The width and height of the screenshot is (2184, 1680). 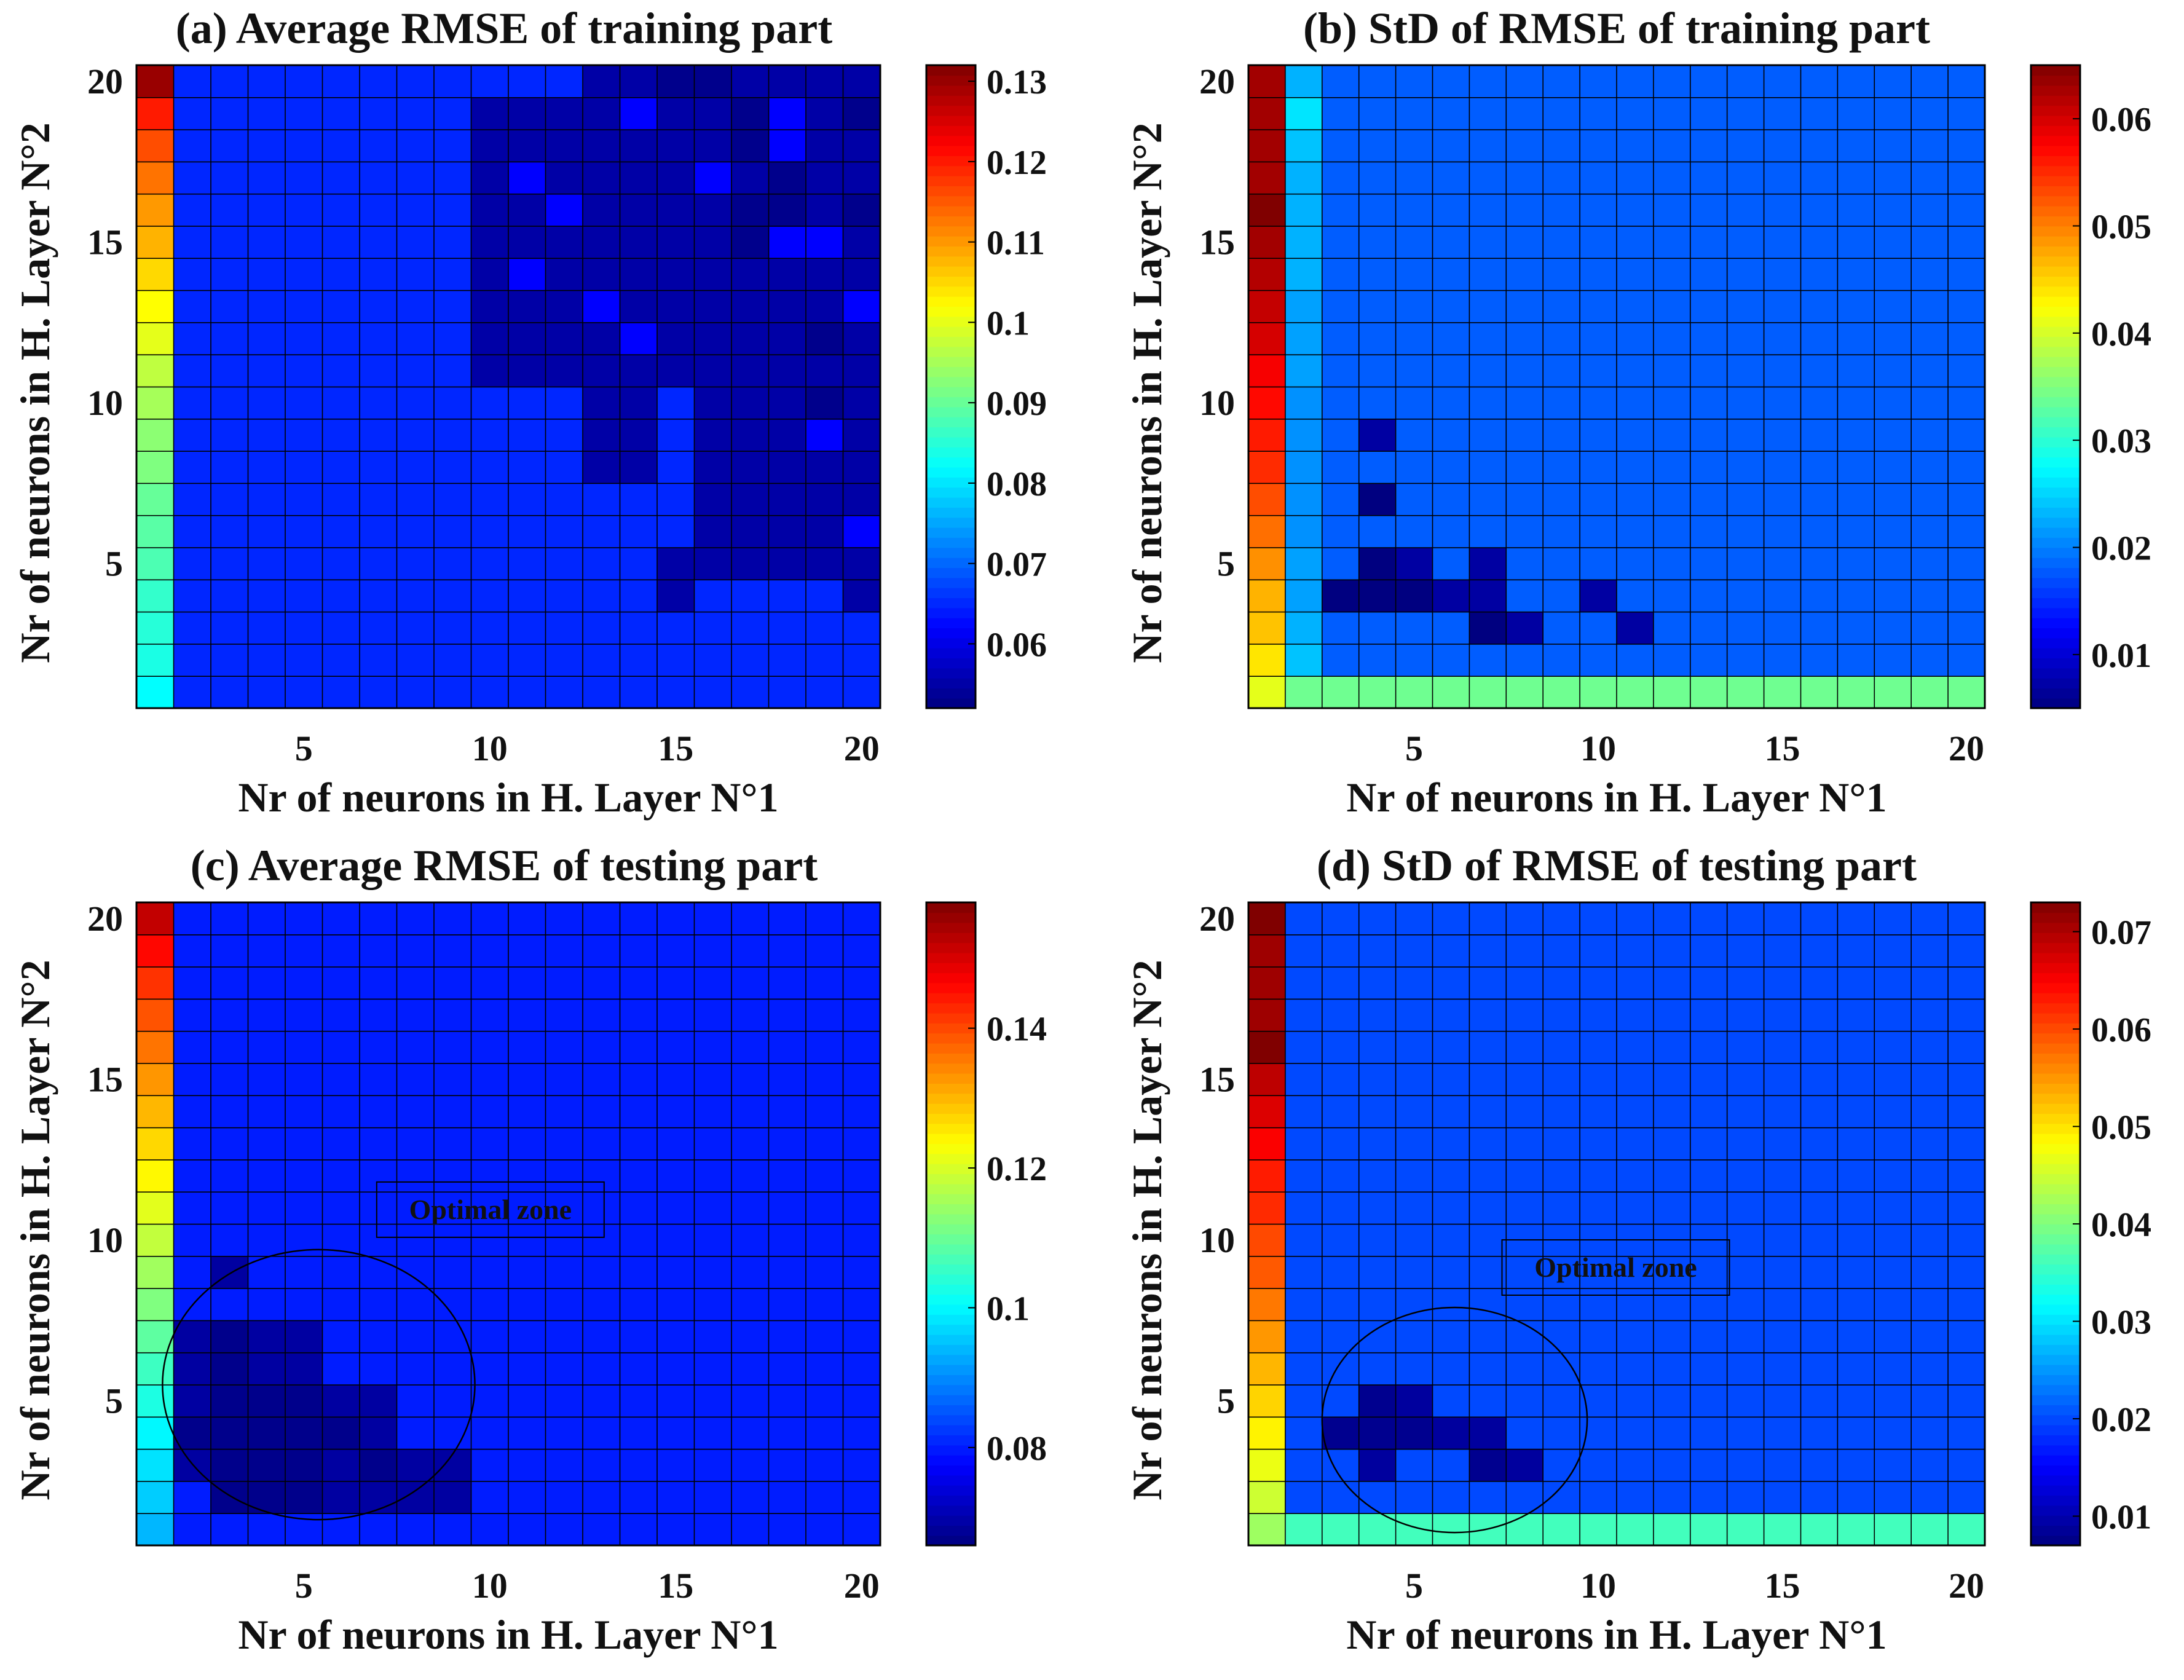 What do you see at coordinates (1226, 564) in the screenshot?
I see `y-tick-label: 5` at bounding box center [1226, 564].